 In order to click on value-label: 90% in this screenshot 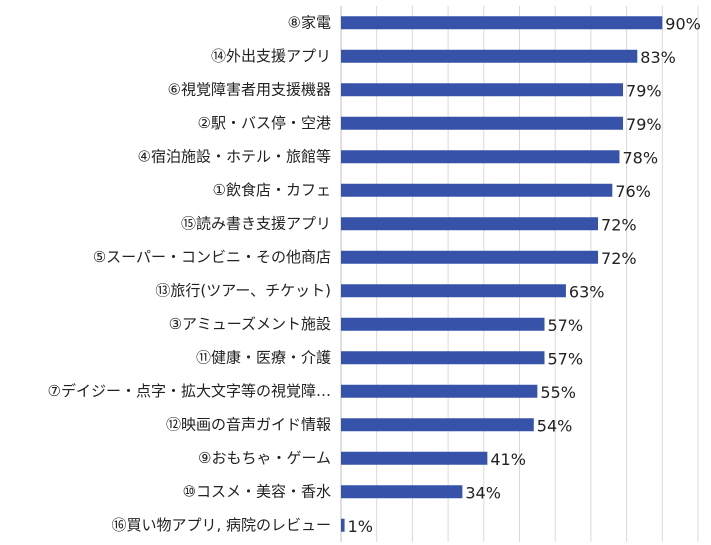, I will do `click(683, 23)`.